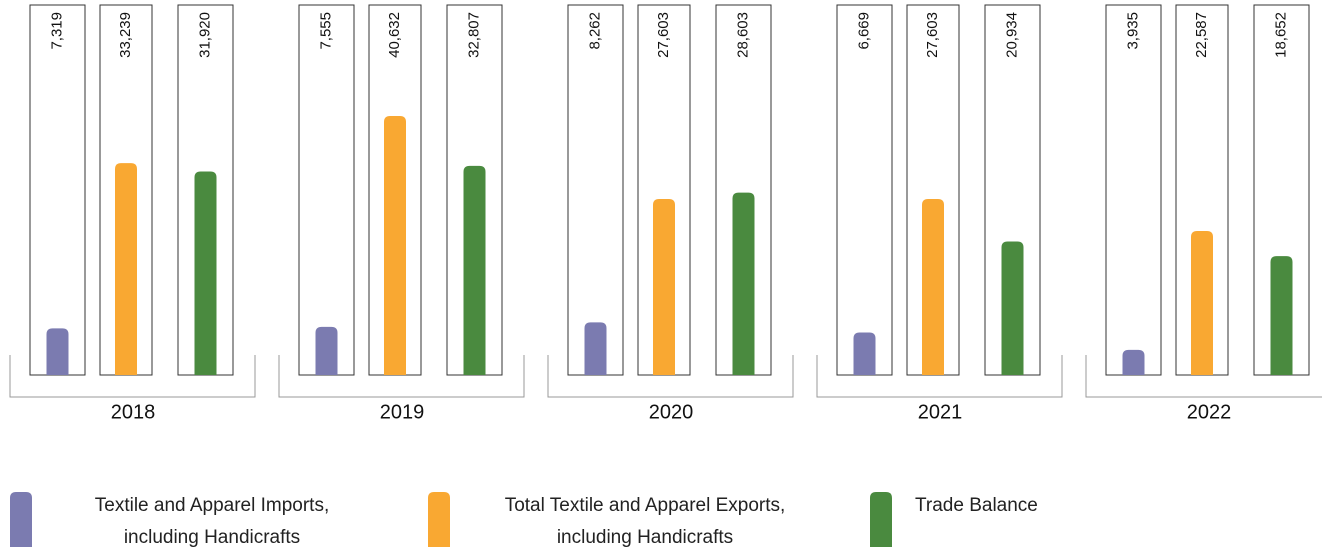 The height and width of the screenshot is (554, 1322). Describe the element at coordinates (742, 35) in the screenshot. I see `value-label: 28,603` at that location.